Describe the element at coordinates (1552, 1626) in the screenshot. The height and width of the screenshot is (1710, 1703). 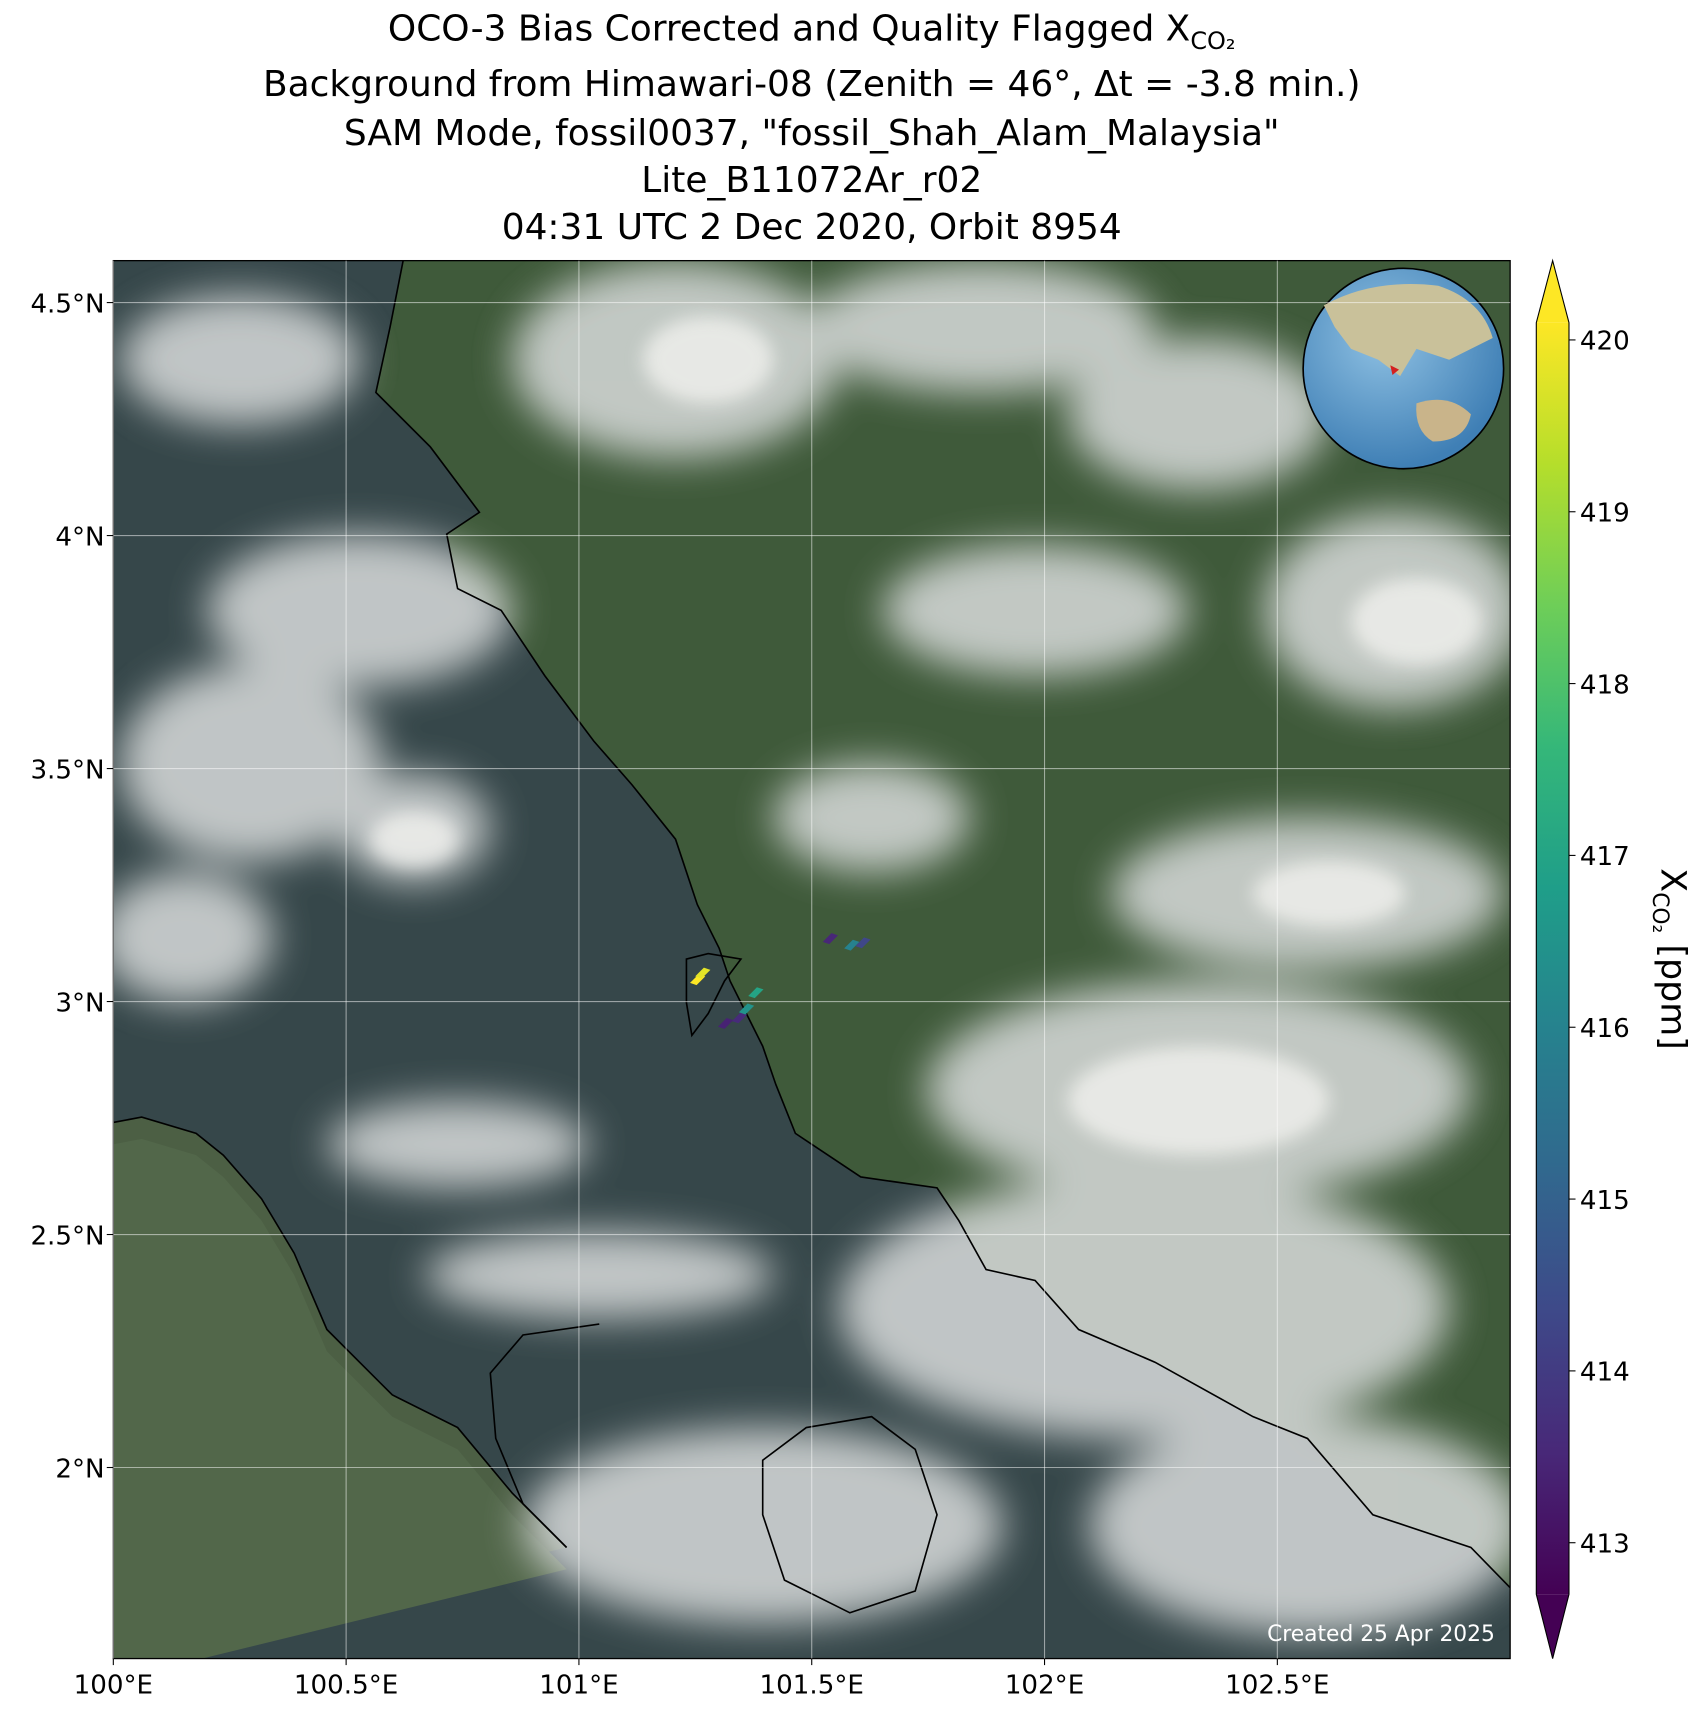
I see `colorbar-extend-min` at that location.